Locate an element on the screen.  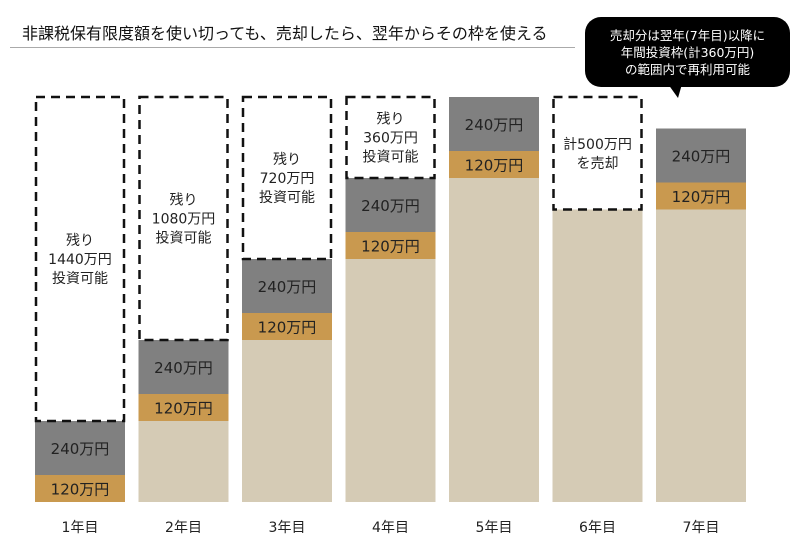
remaining-label: 720万円 is located at coordinates (287, 179).